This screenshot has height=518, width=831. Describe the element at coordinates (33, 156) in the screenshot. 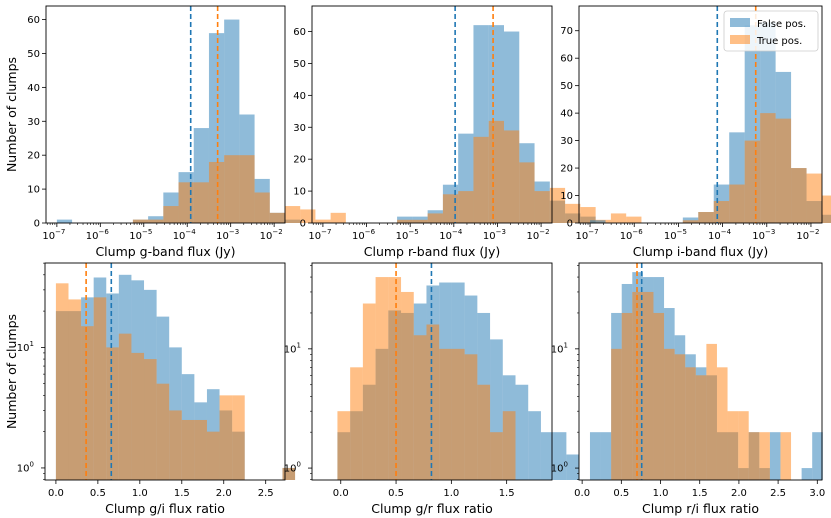

I see `y-tick-label: 20` at that location.